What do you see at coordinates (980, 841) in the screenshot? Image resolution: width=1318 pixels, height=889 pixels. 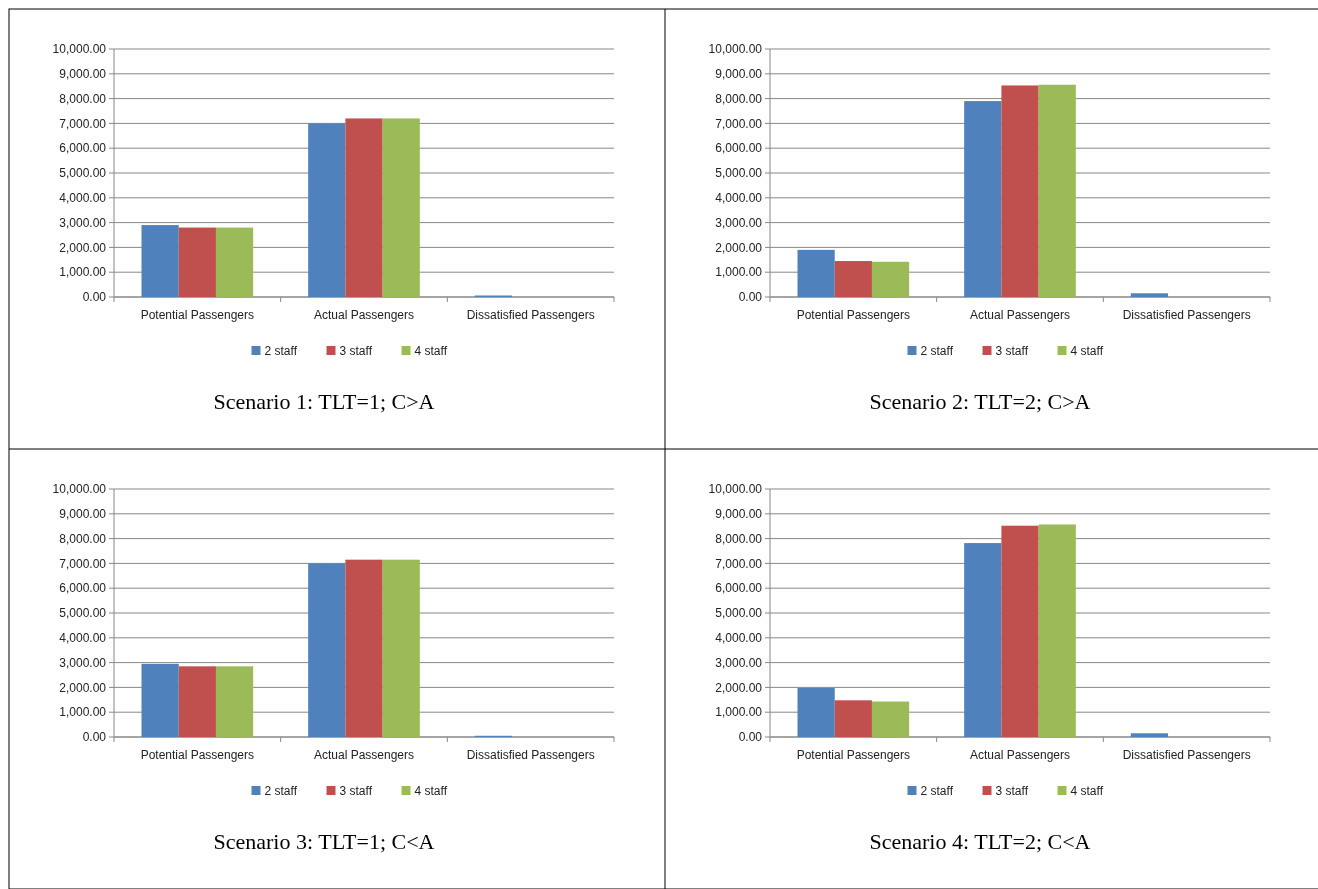 I see `text: Scenario 4: TLT=2; C<A` at bounding box center [980, 841].